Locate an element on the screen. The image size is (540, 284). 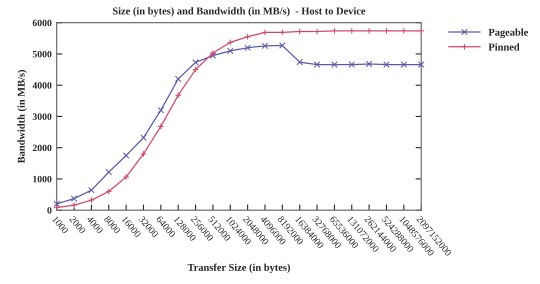
legend-label: Pageable is located at coordinates (508, 33).